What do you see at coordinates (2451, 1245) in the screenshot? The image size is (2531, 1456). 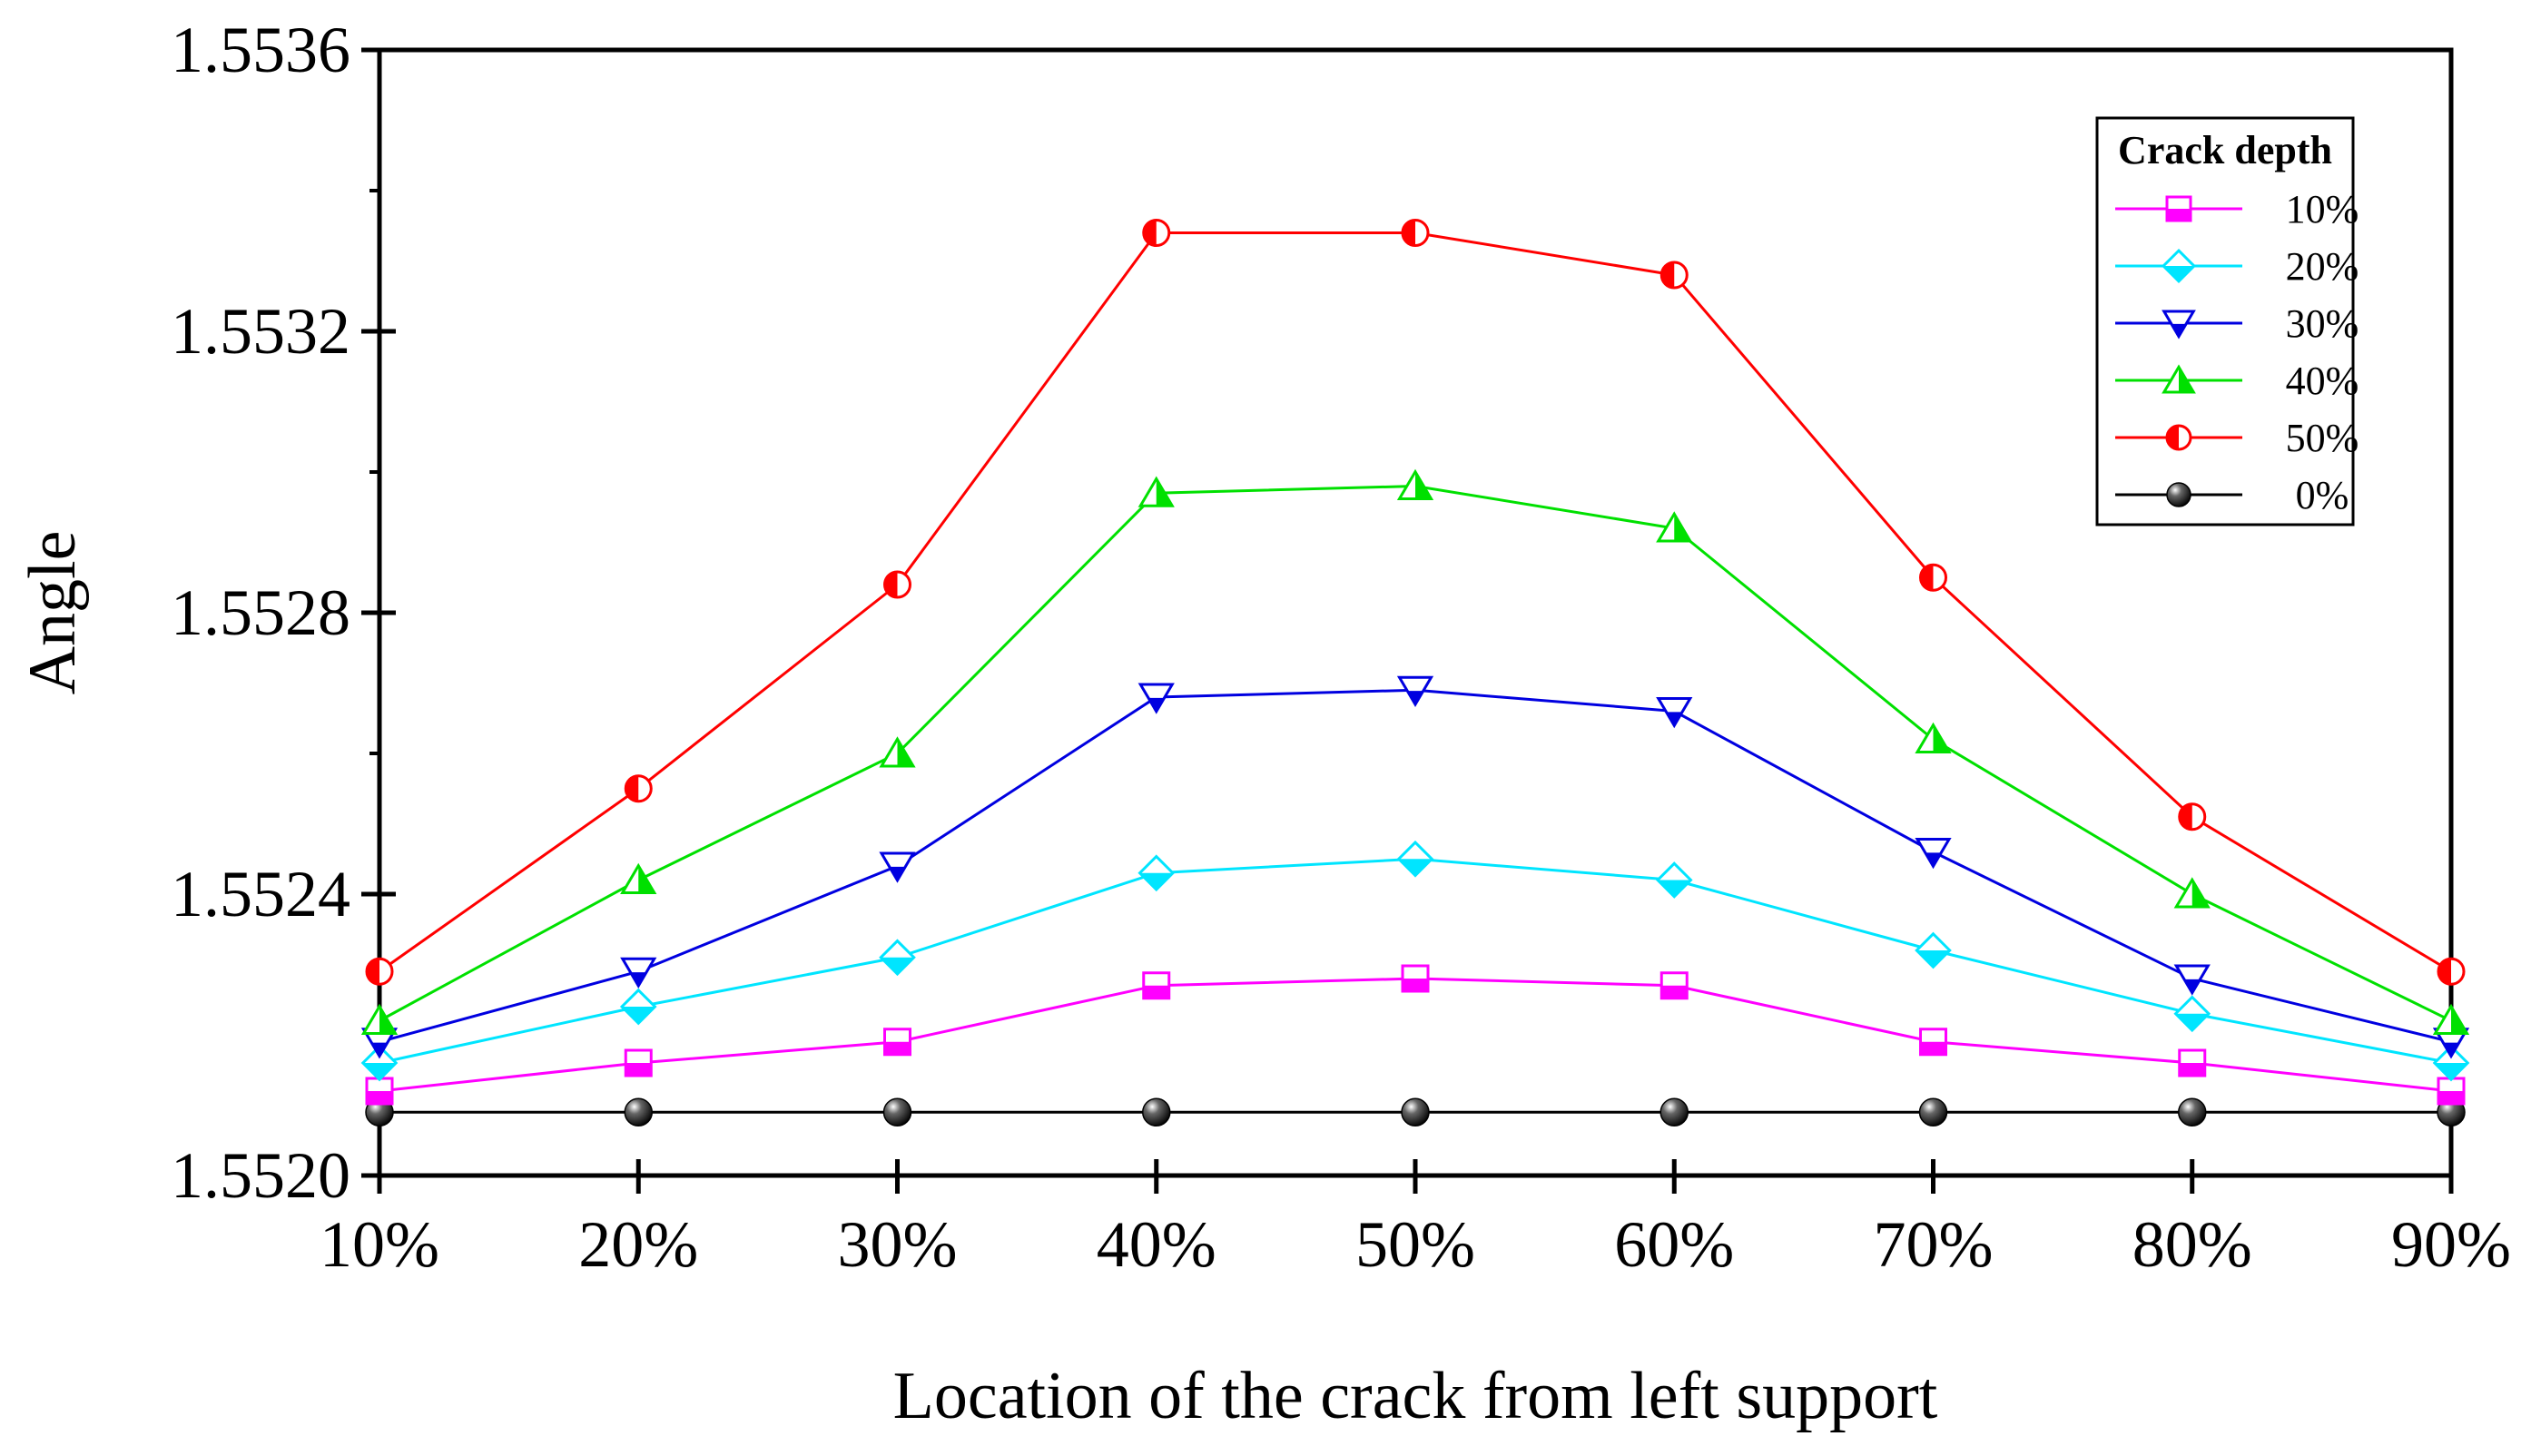 I see `x-tick-label: 90%` at bounding box center [2451, 1245].